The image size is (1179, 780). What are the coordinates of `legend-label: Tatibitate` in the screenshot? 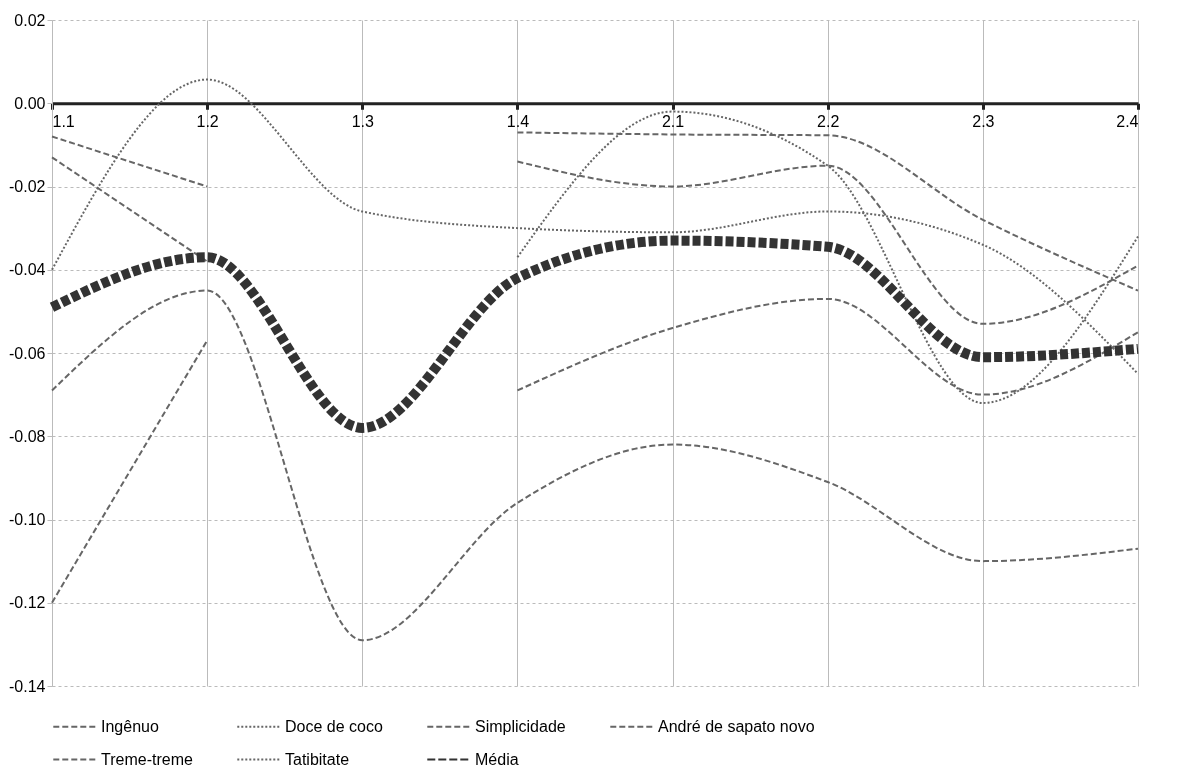 It's located at (317, 759).